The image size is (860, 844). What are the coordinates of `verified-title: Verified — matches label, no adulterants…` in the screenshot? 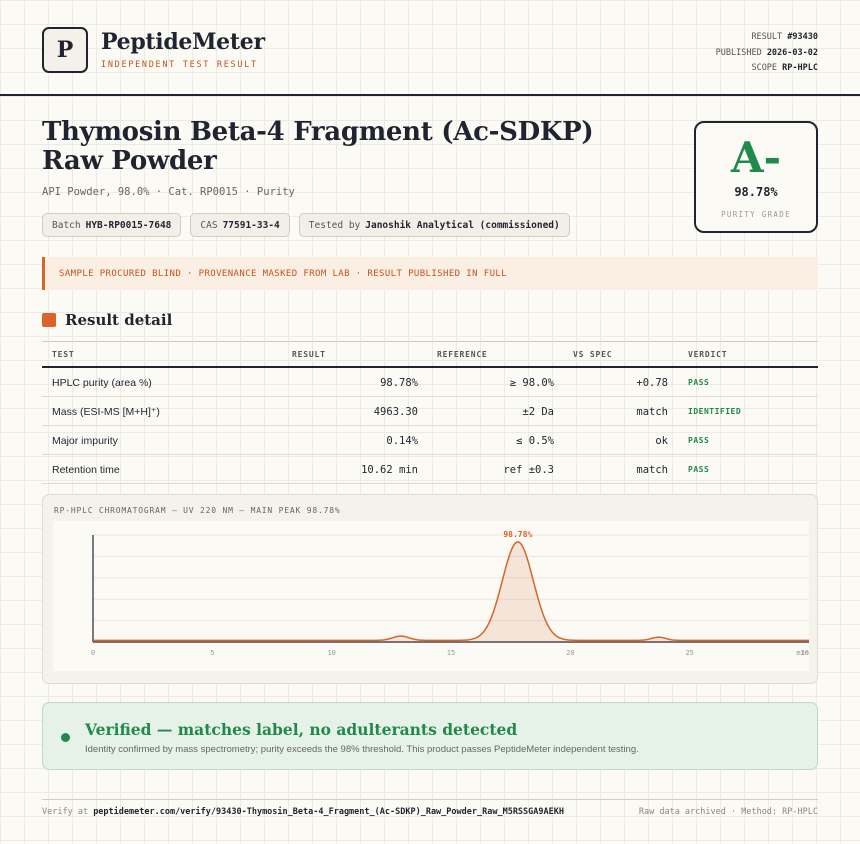 It's located at (301, 729).